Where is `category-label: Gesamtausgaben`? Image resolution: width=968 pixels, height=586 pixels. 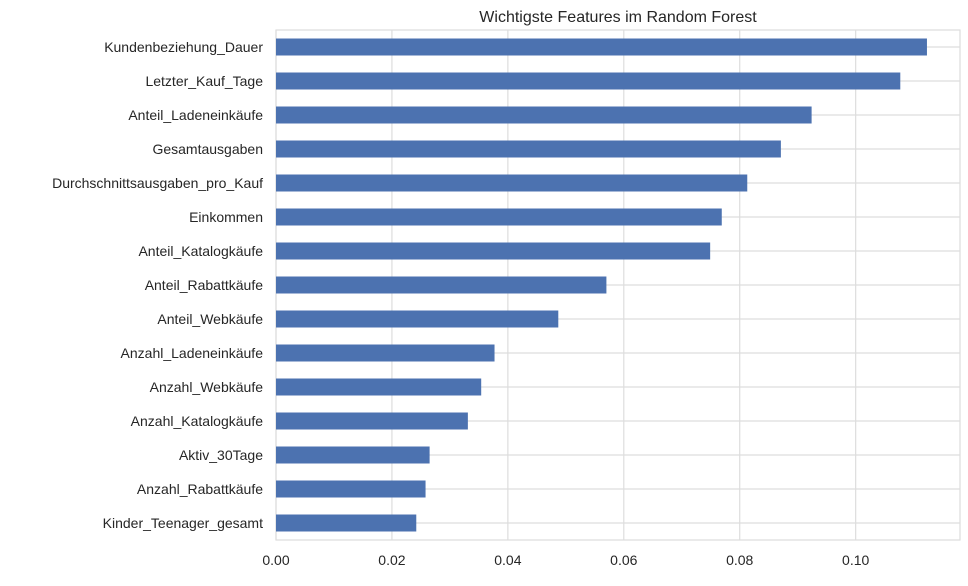 category-label: Gesamtausgaben is located at coordinates (207, 149).